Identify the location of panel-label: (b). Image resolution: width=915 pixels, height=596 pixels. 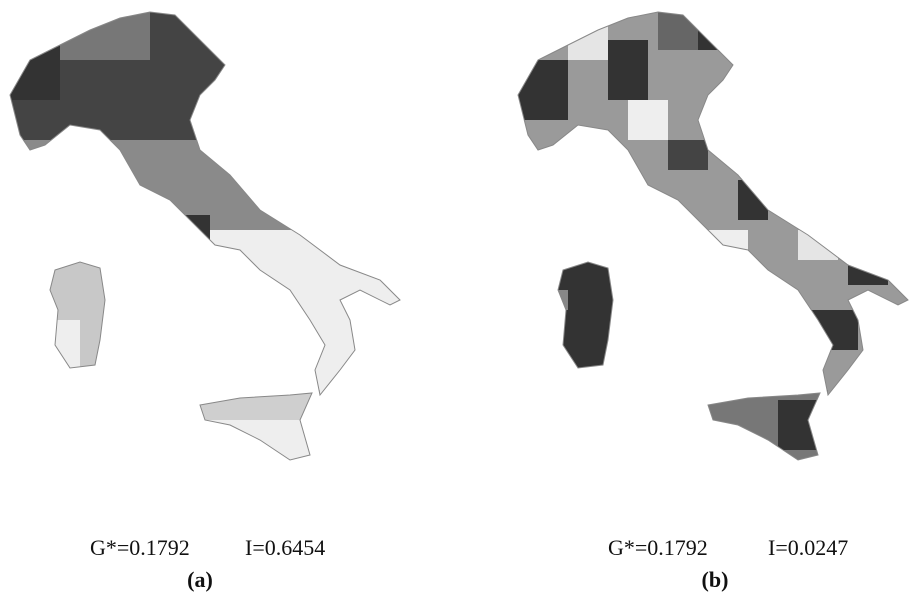
(715, 579).